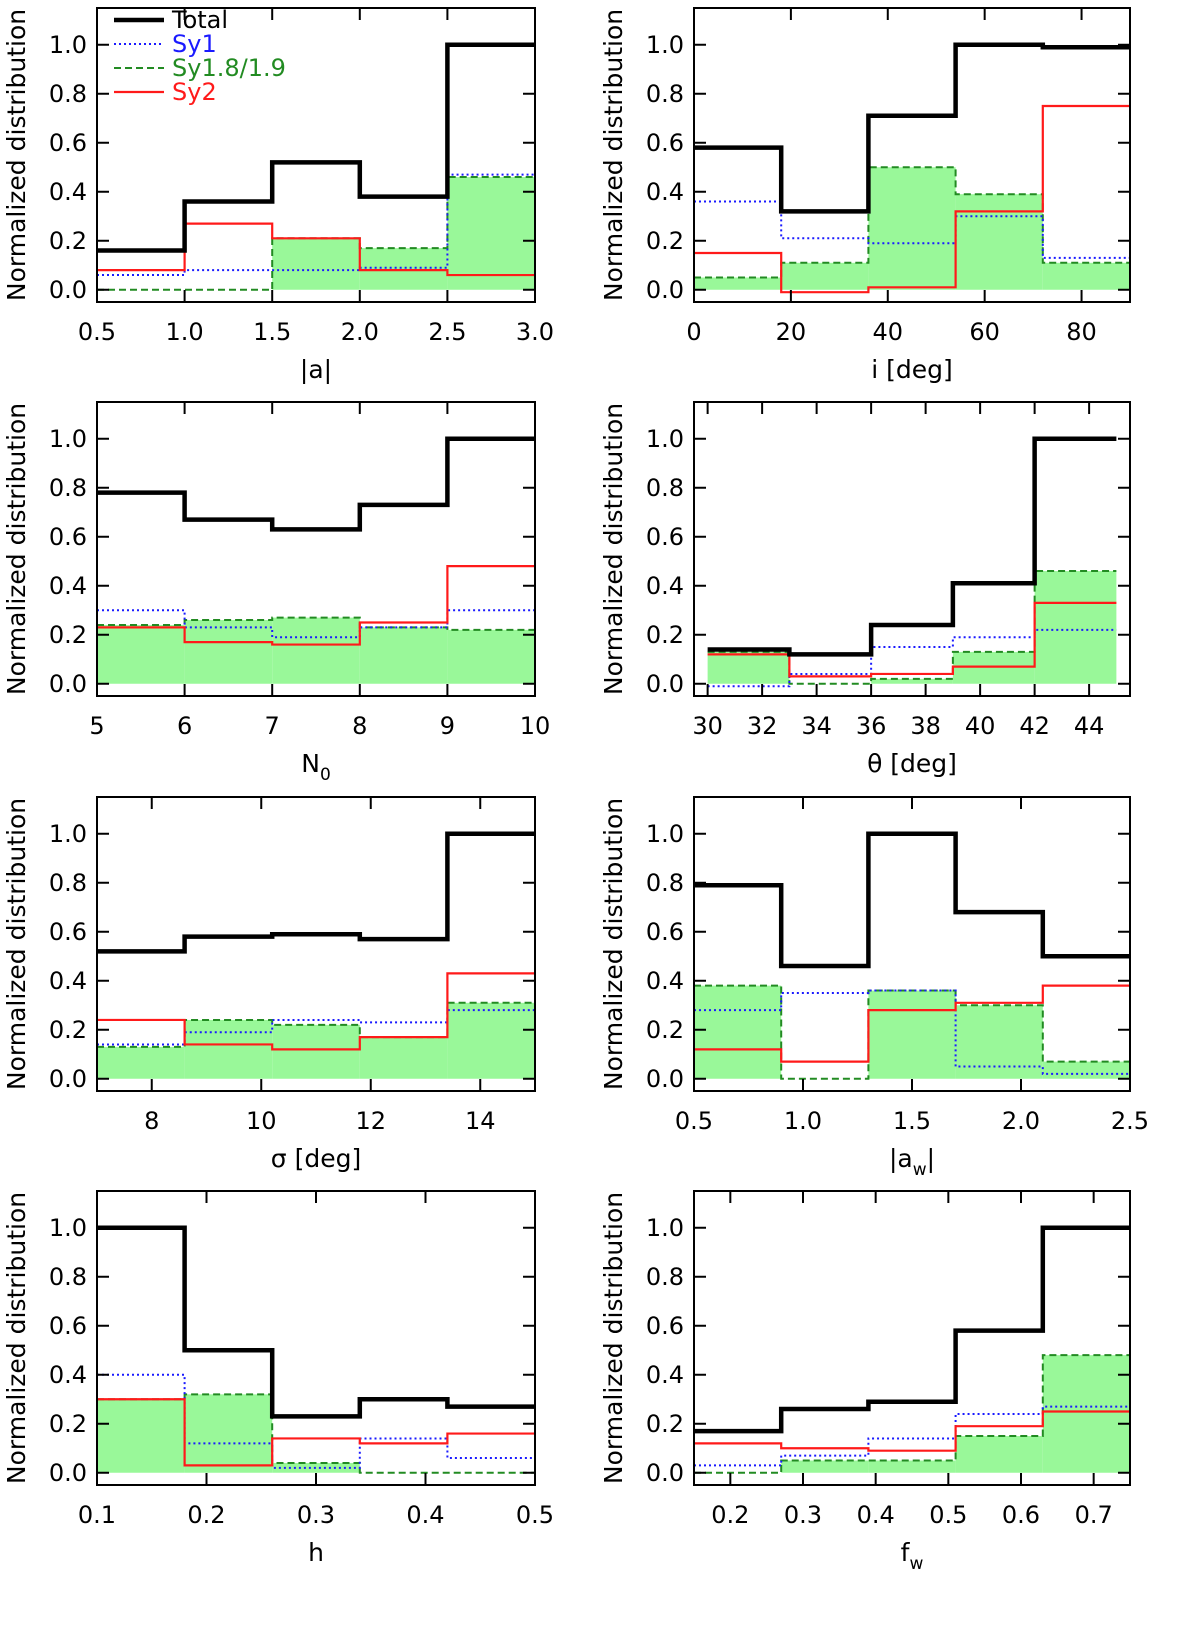 This screenshot has width=1200, height=1638. I want to click on x-tick-label: 3.0, so click(535, 332).